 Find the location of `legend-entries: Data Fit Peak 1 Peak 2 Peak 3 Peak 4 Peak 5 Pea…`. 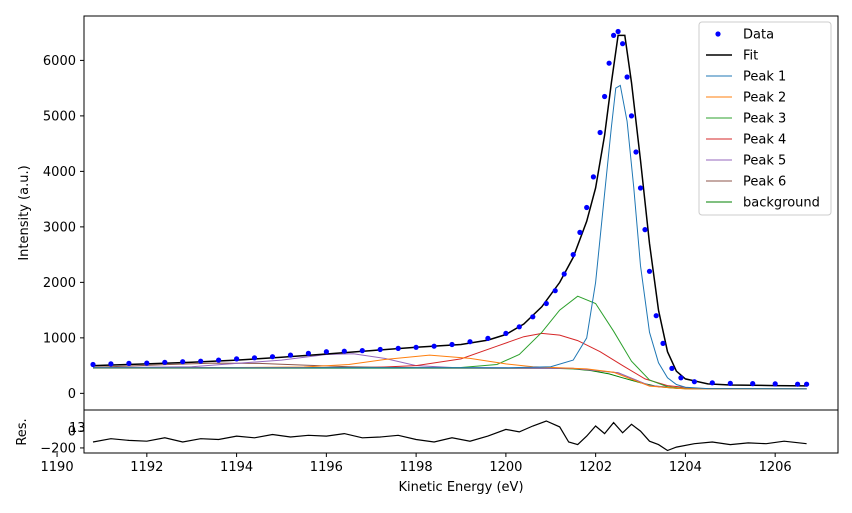

legend-entries: Data Fit Peak 1 Peak 2 Peak 3 Peak 4 Peak 5 Pea… is located at coordinates (763, 119).